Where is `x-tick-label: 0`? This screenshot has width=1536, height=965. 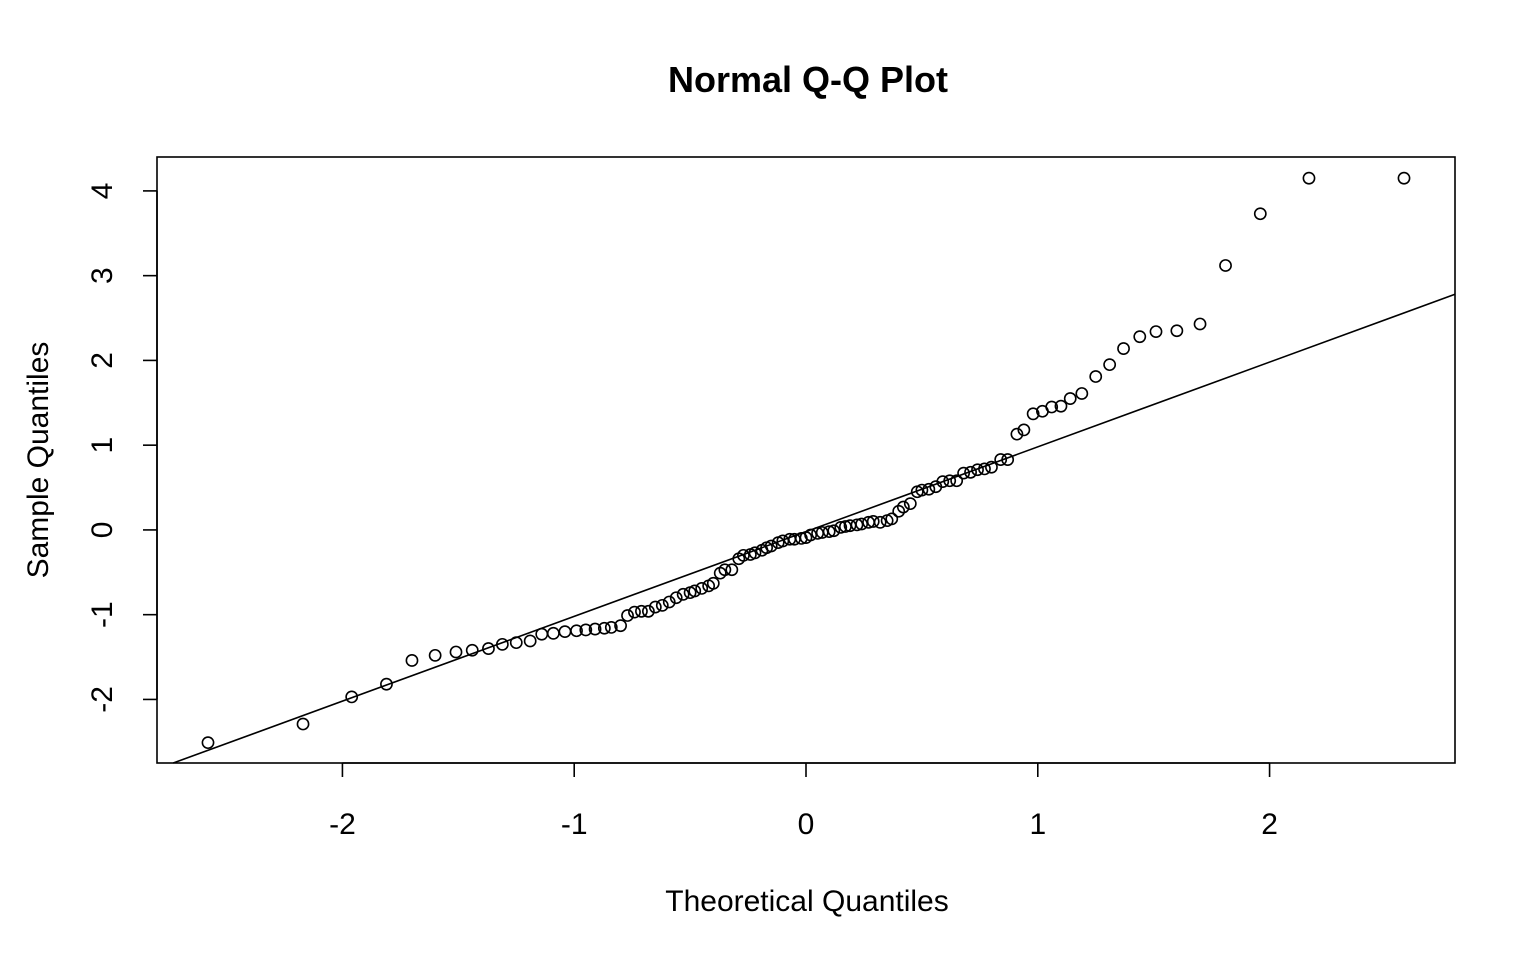
x-tick-label: 0 is located at coordinates (806, 824).